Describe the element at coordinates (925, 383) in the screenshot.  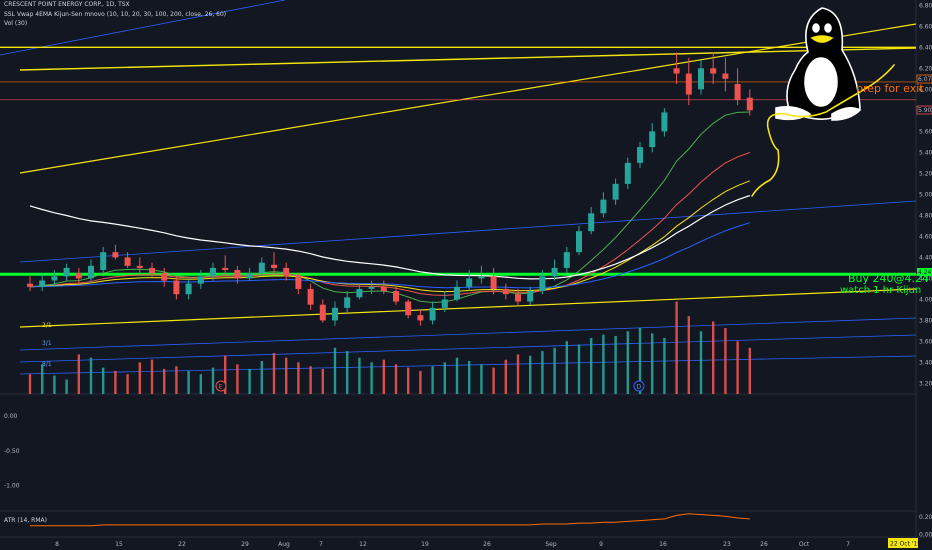
I see `price-axis-tick-label: 3.20` at that location.